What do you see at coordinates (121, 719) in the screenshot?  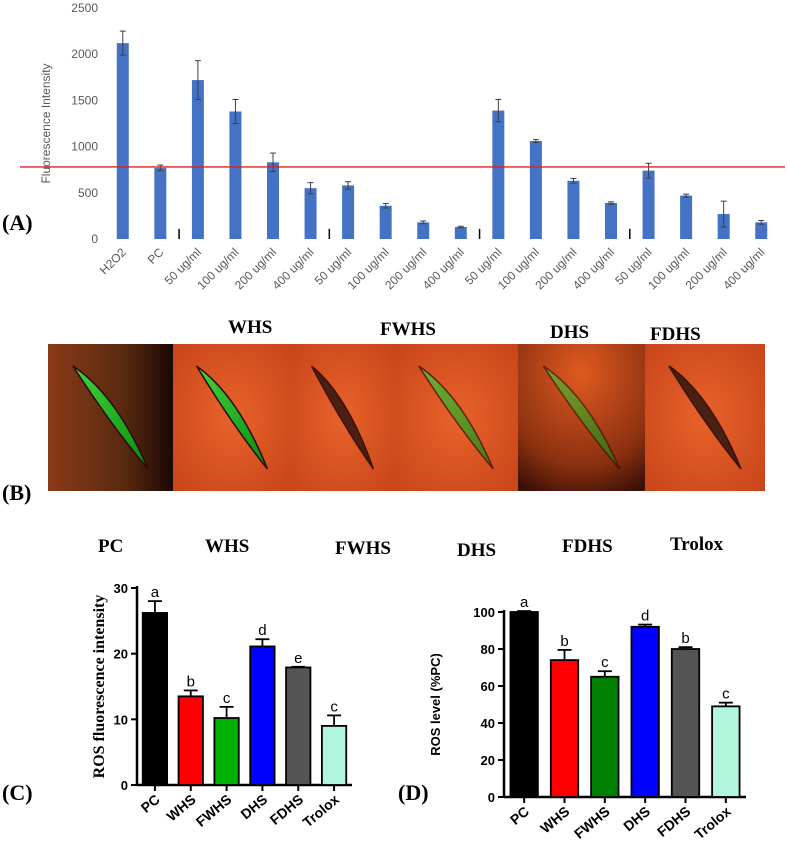 I see `y-tick-label: 10` at bounding box center [121, 719].